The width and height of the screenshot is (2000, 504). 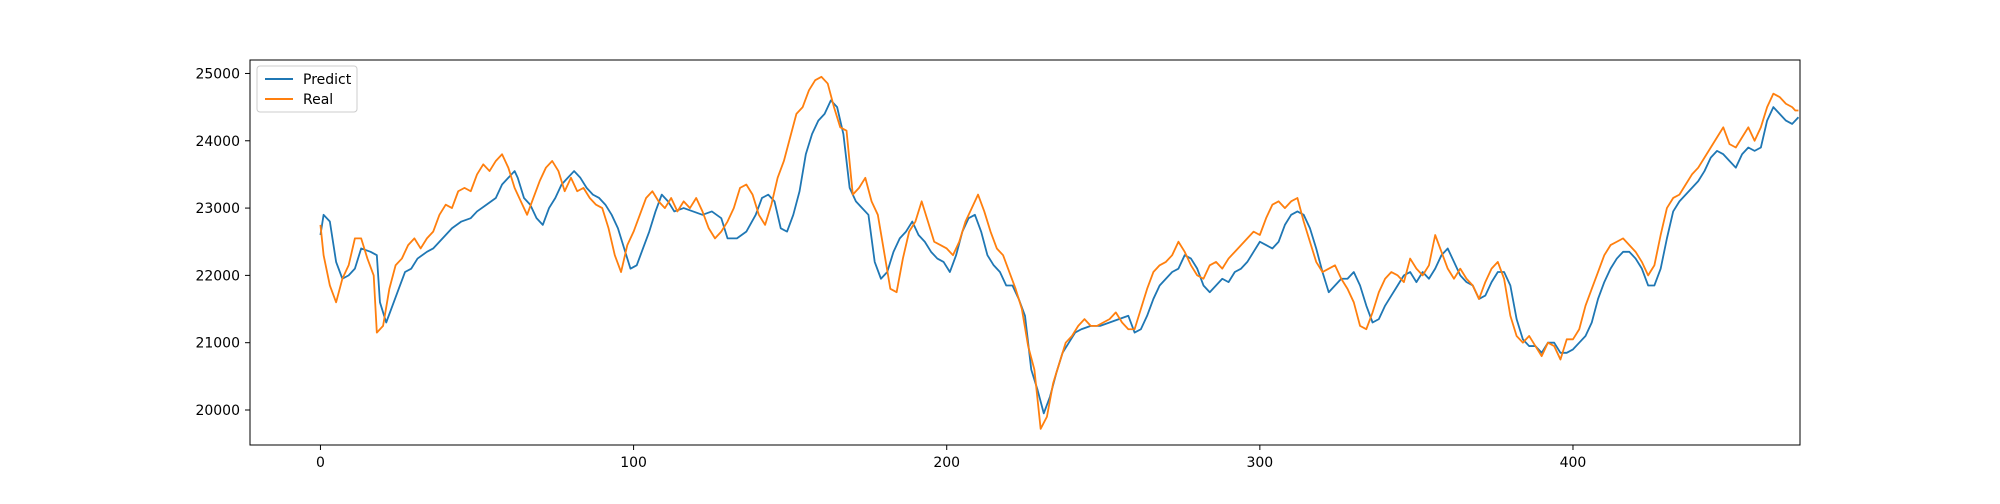 I want to click on legend: Predict Real, so click(x=307, y=89).